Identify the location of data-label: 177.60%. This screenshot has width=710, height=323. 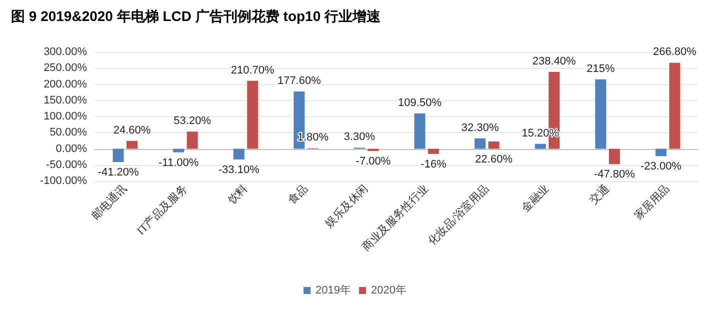
(299, 80).